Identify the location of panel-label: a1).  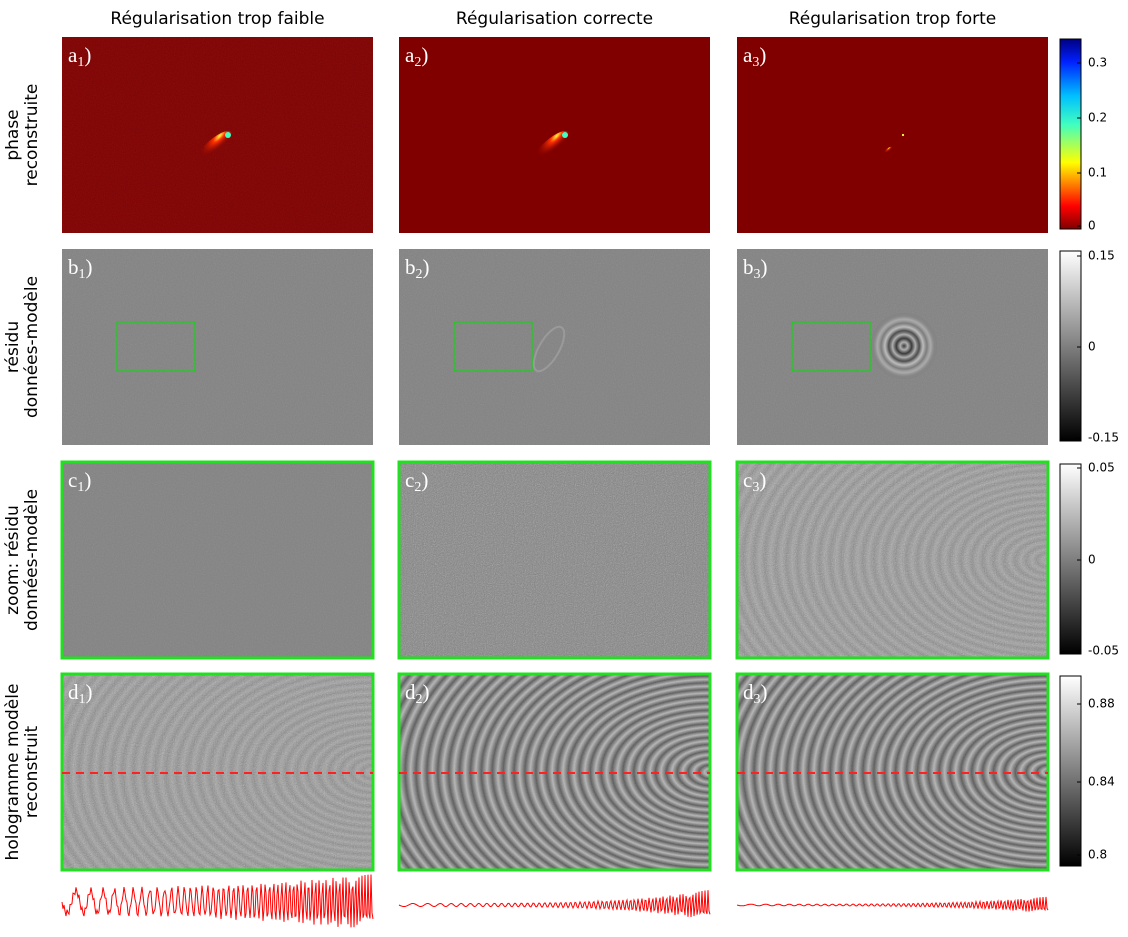
(79, 56).